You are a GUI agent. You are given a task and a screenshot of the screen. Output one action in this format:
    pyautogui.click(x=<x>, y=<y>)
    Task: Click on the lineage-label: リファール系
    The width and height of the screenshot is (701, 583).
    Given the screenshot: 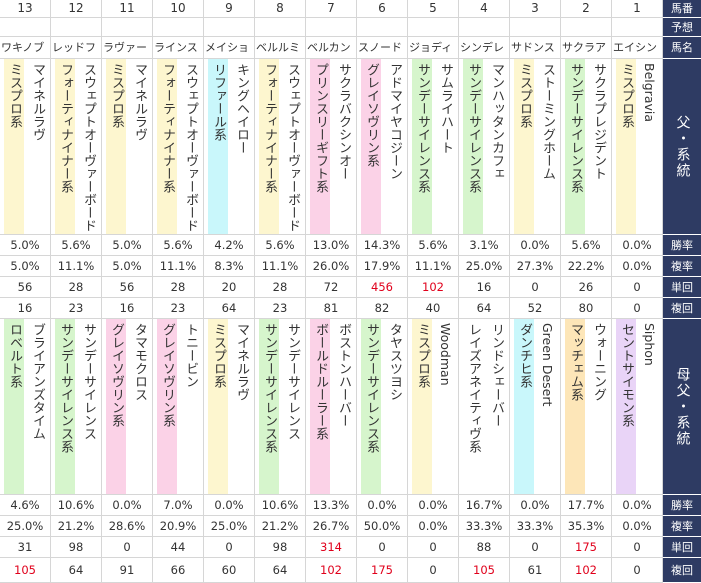 What is the action you would take?
    pyautogui.click(x=218, y=102)
    